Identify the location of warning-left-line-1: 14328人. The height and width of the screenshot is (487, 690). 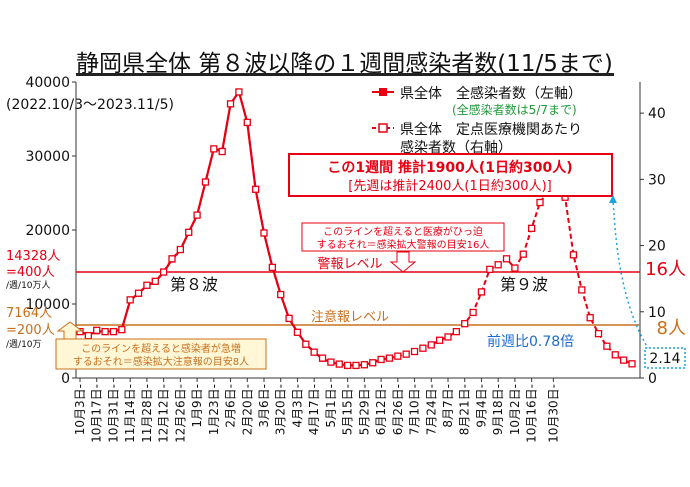
(33, 256).